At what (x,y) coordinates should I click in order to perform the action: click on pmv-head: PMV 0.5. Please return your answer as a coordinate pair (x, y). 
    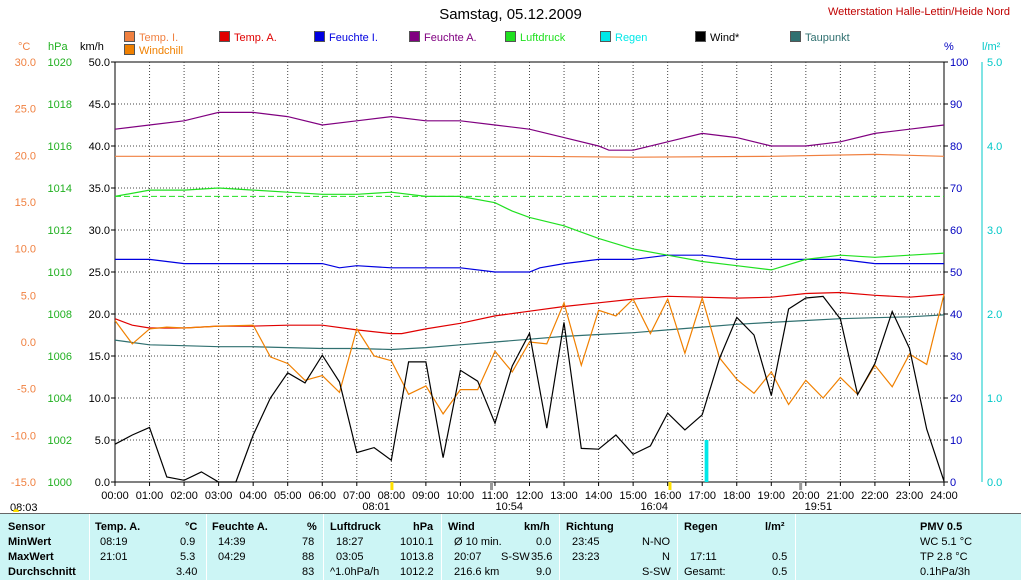
    Looking at the image, I should click on (941, 527).